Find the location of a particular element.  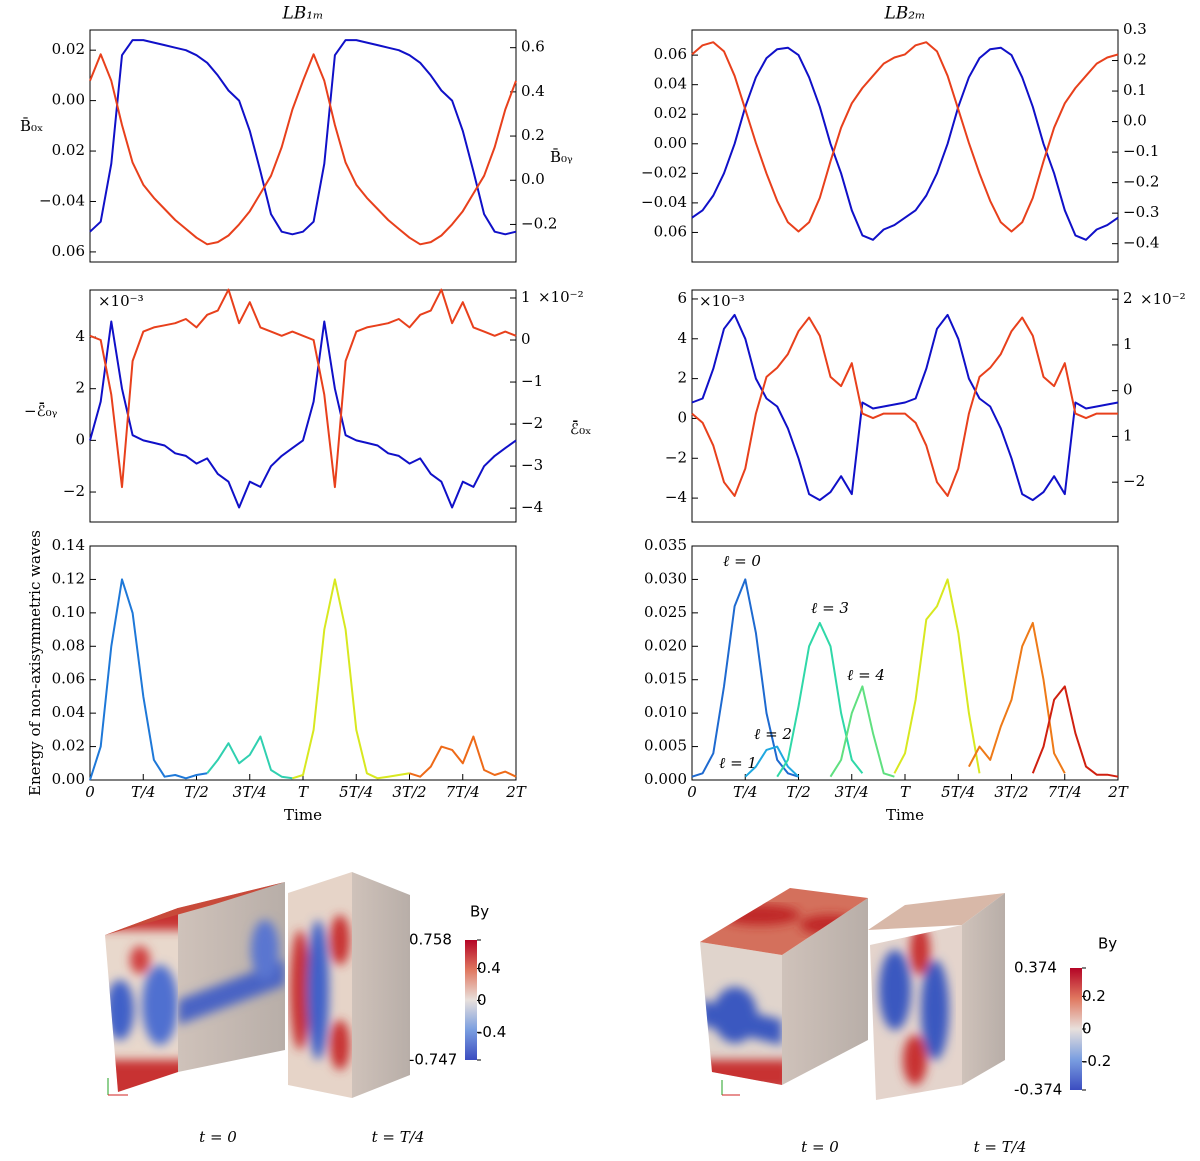

y-tick-label: 0.10 is located at coordinates (68, 612).